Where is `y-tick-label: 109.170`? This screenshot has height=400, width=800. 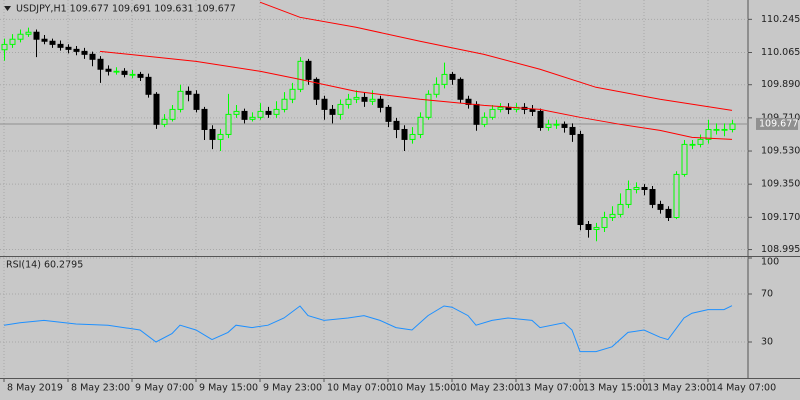 y-tick-label: 109.170 is located at coordinates (780, 217).